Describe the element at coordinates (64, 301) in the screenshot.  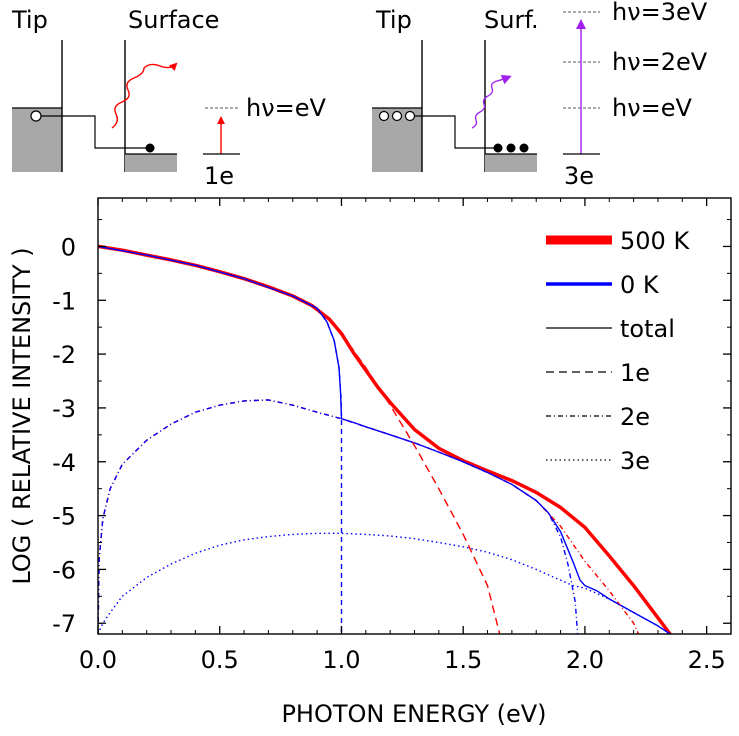
I see `y-tick-label: -1` at that location.